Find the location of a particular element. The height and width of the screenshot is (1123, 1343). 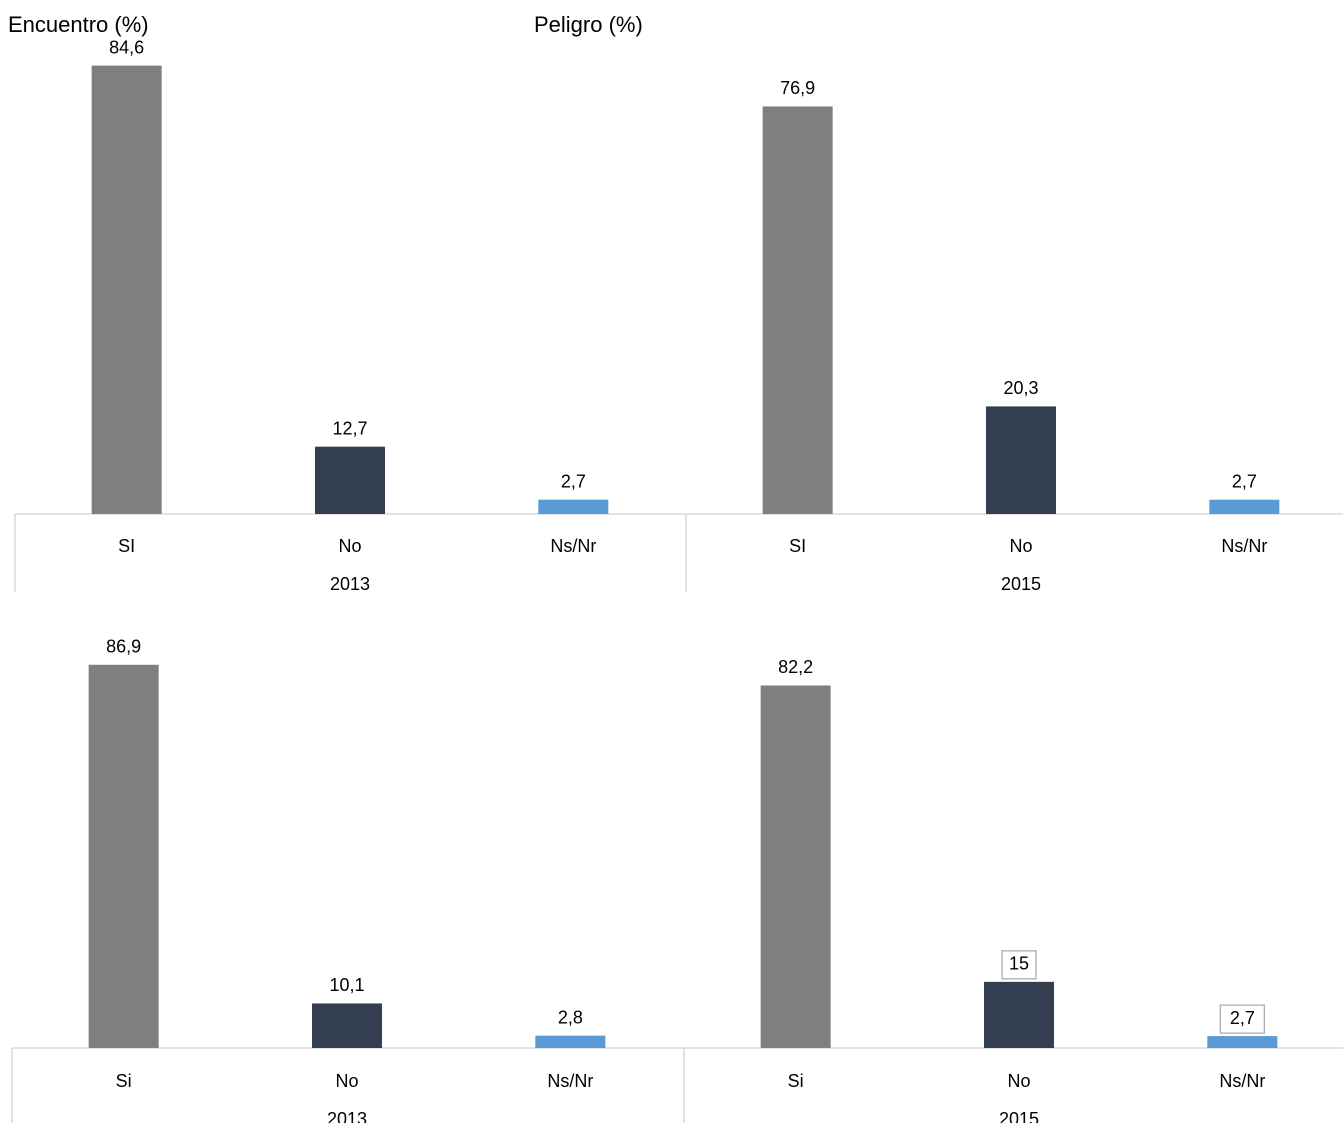

data-label: 20,3 is located at coordinates (1020, 388).